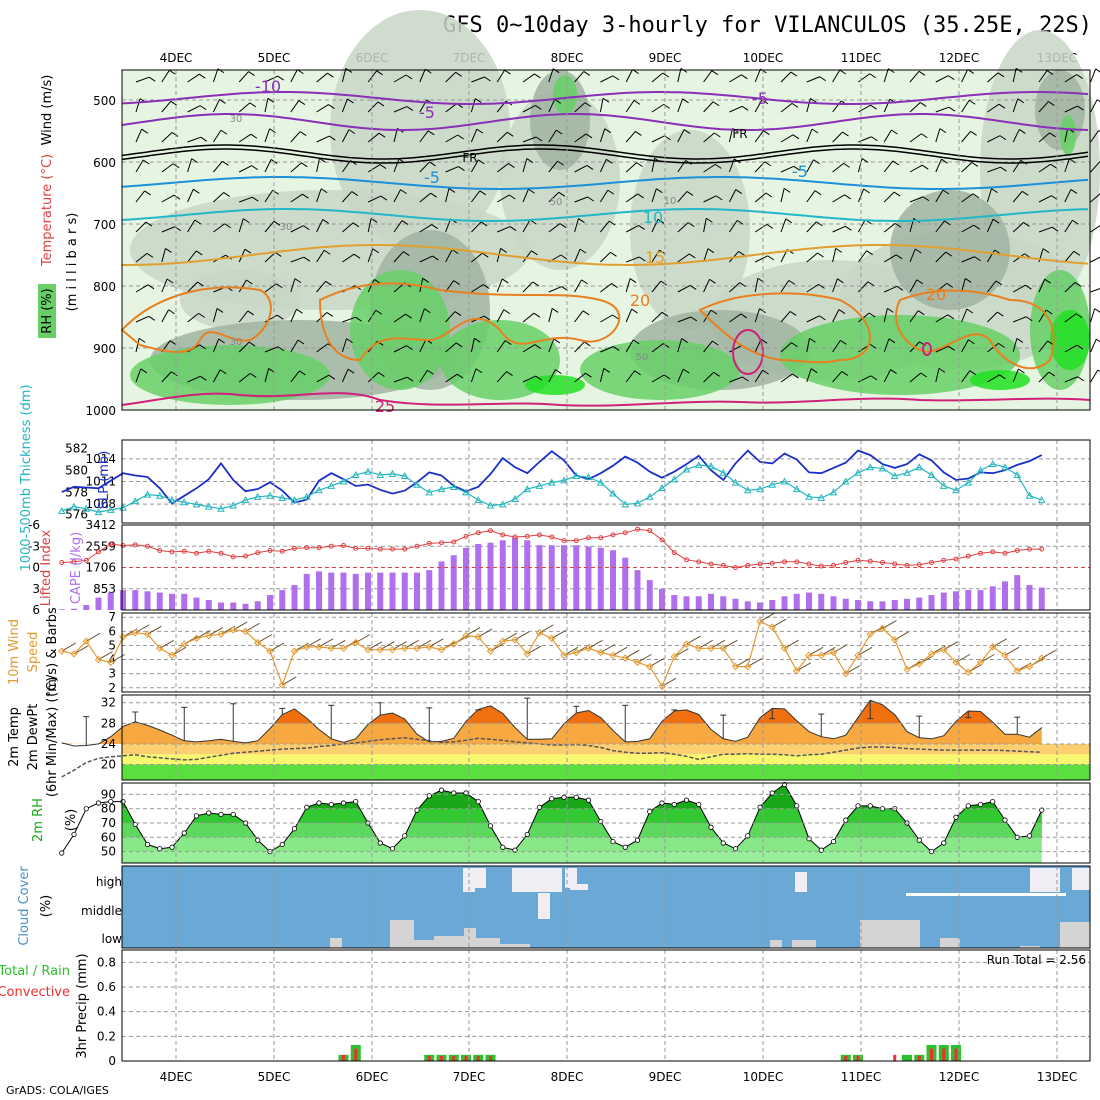  What do you see at coordinates (100, 525) in the screenshot?
I see `cape-tick: 3412` at bounding box center [100, 525].